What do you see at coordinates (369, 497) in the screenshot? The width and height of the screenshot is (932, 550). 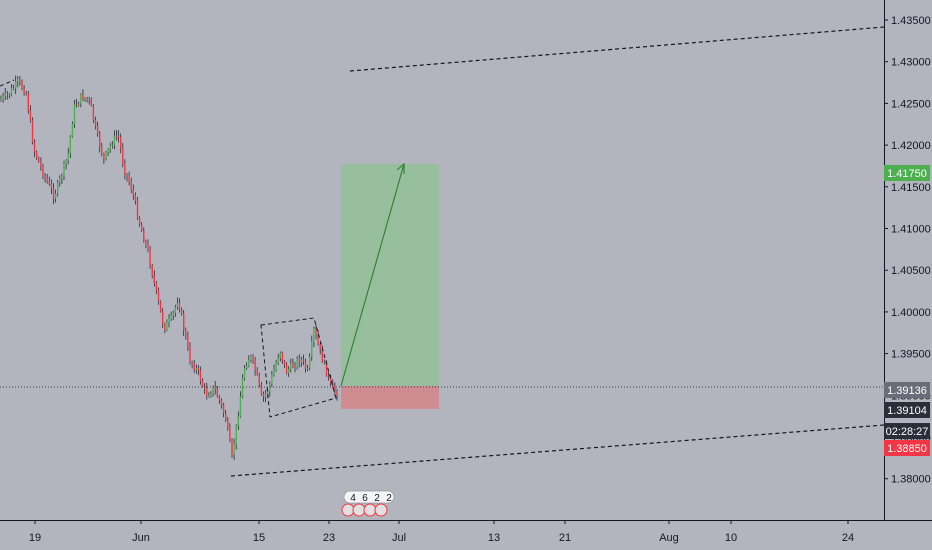 I see `events-badge-pill` at bounding box center [369, 497].